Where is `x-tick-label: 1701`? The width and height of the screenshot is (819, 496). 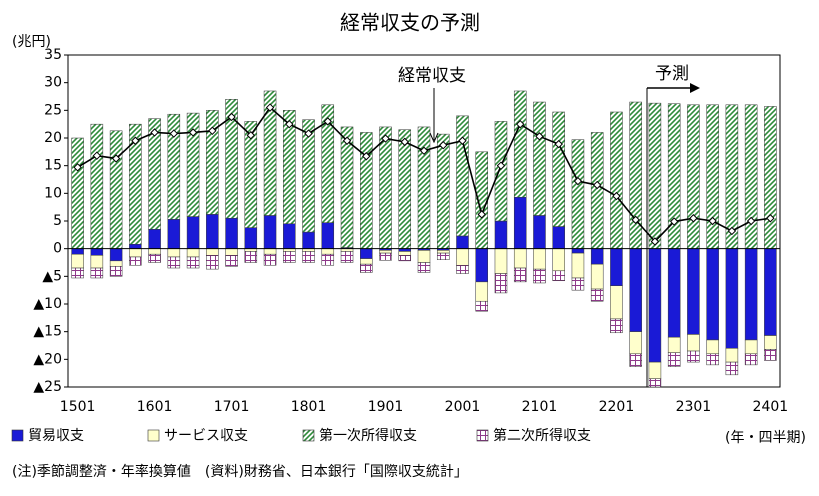
x-tick-label: 1701 is located at coordinates (232, 407).